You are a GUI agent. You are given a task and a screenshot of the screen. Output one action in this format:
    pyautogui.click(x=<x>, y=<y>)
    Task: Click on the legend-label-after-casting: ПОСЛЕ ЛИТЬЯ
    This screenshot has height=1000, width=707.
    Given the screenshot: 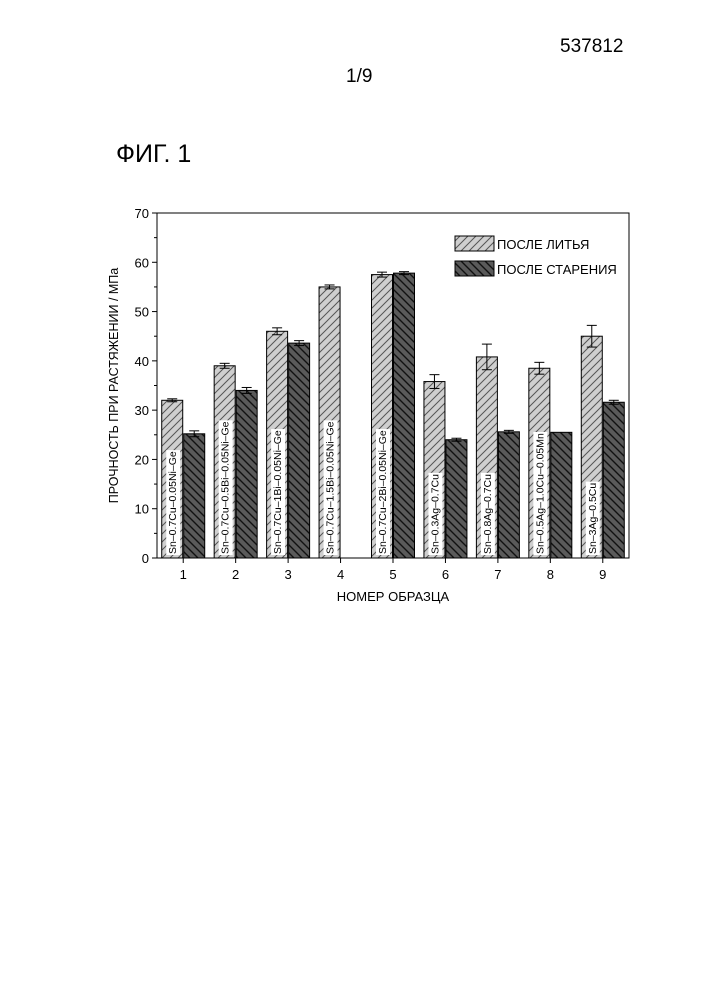 What is the action you would take?
    pyautogui.click(x=543, y=244)
    